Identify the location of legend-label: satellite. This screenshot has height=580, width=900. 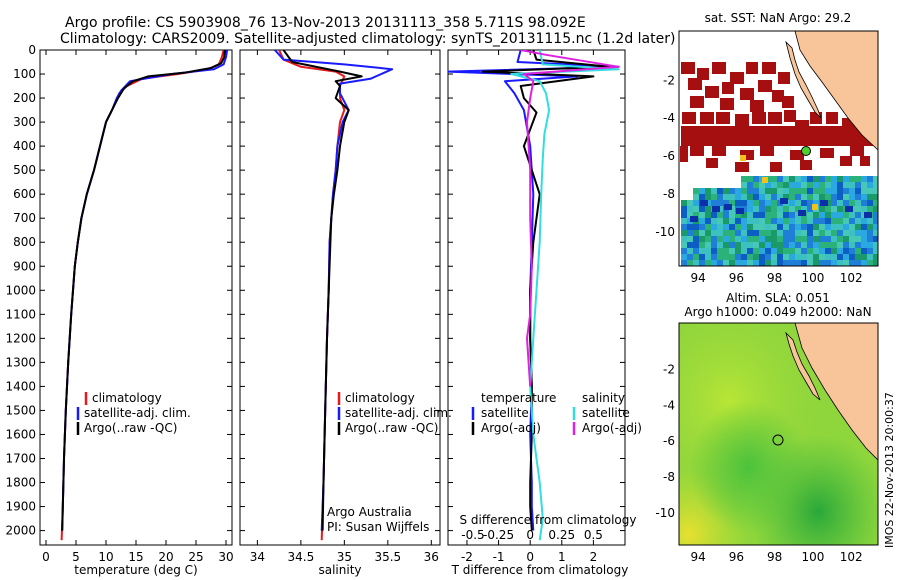
(606, 413).